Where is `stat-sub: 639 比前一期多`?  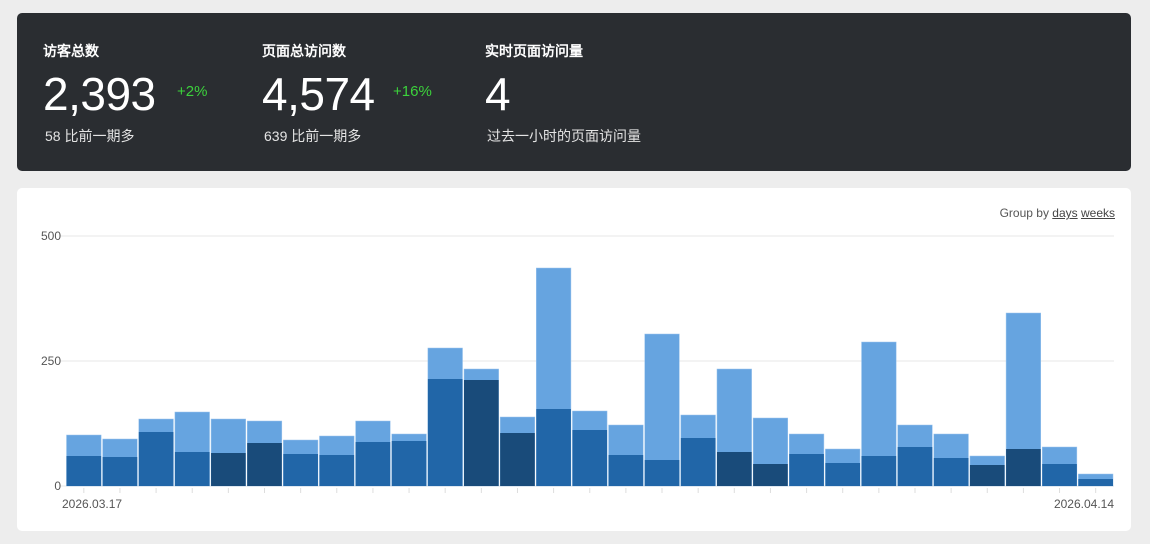
stat-sub: 639 比前一期多 is located at coordinates (313, 136).